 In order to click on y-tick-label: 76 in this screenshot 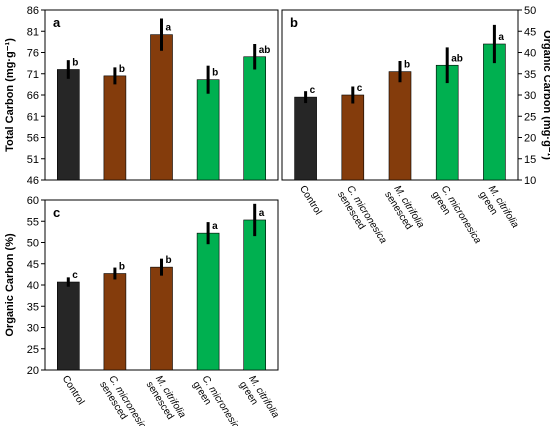, I will do `click(33, 54)`.